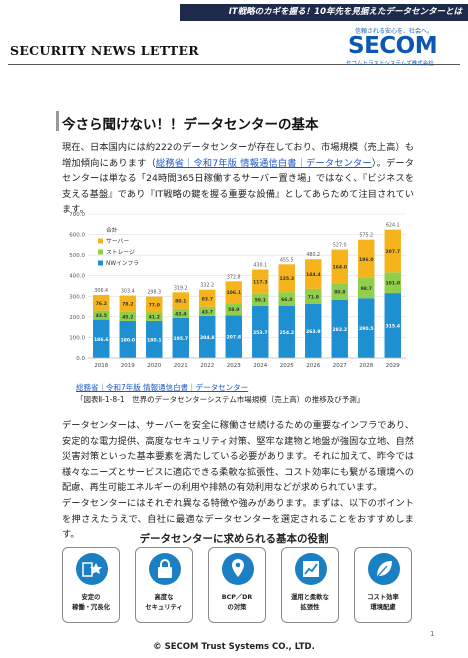 The height and width of the screenshot is (658, 468). Describe the element at coordinates (234, 277) in the screenshot. I see `total-label: 372.8` at that location.